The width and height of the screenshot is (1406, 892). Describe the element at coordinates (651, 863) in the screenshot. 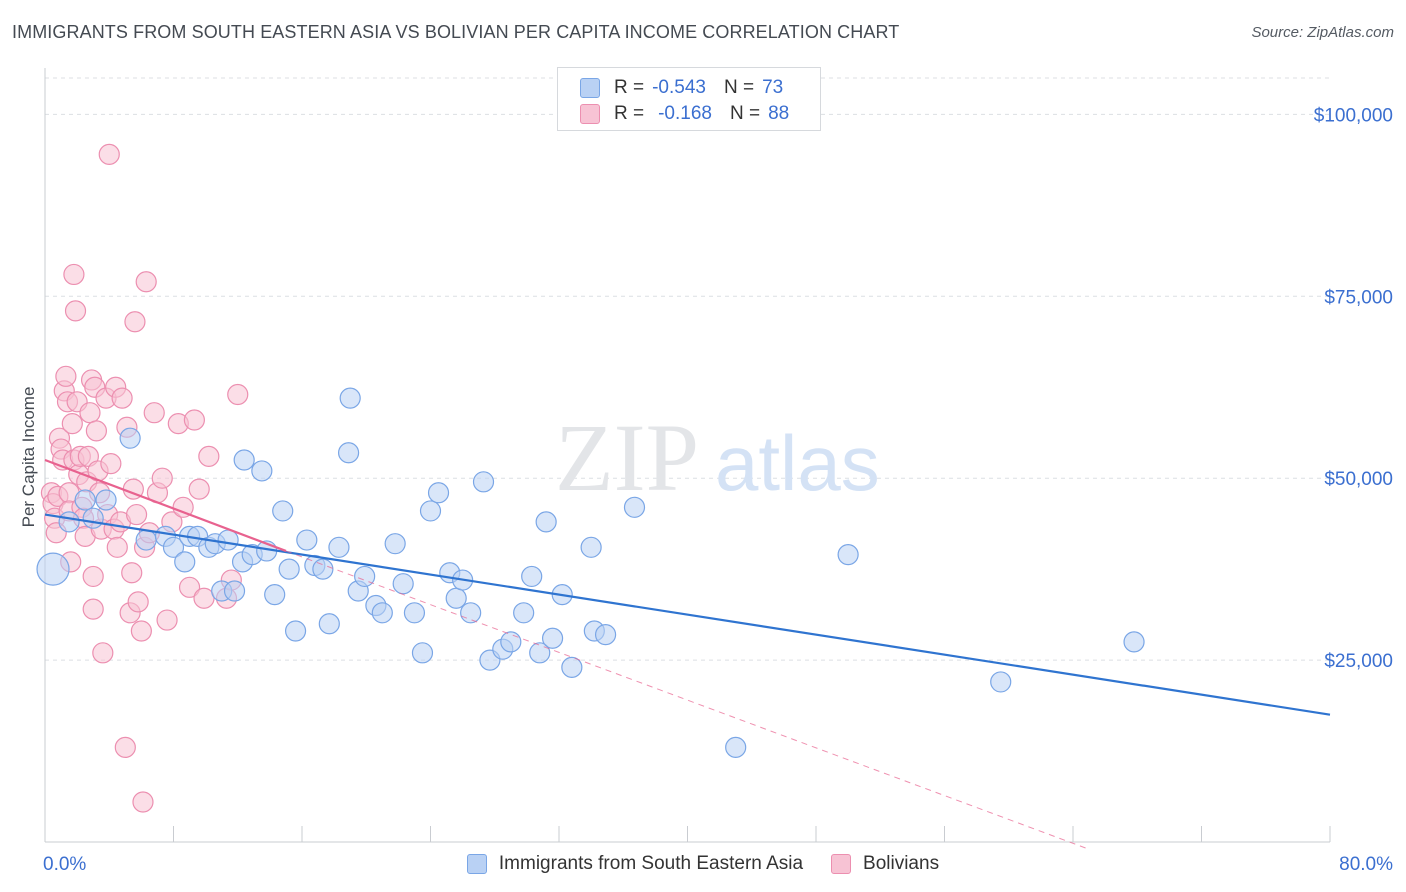

I see `legend-label-sea: Immigrants from South Eastern Asia` at that location.